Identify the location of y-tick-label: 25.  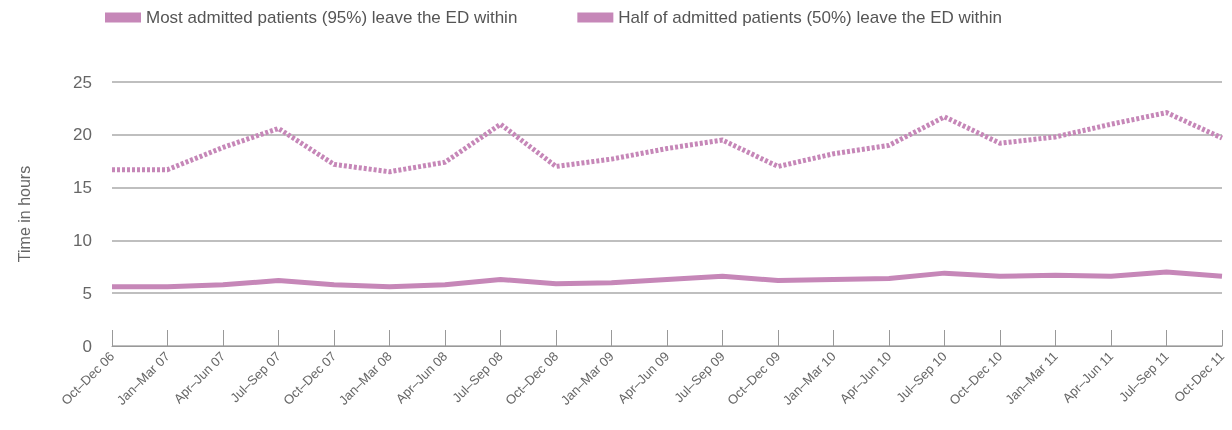
(82, 82).